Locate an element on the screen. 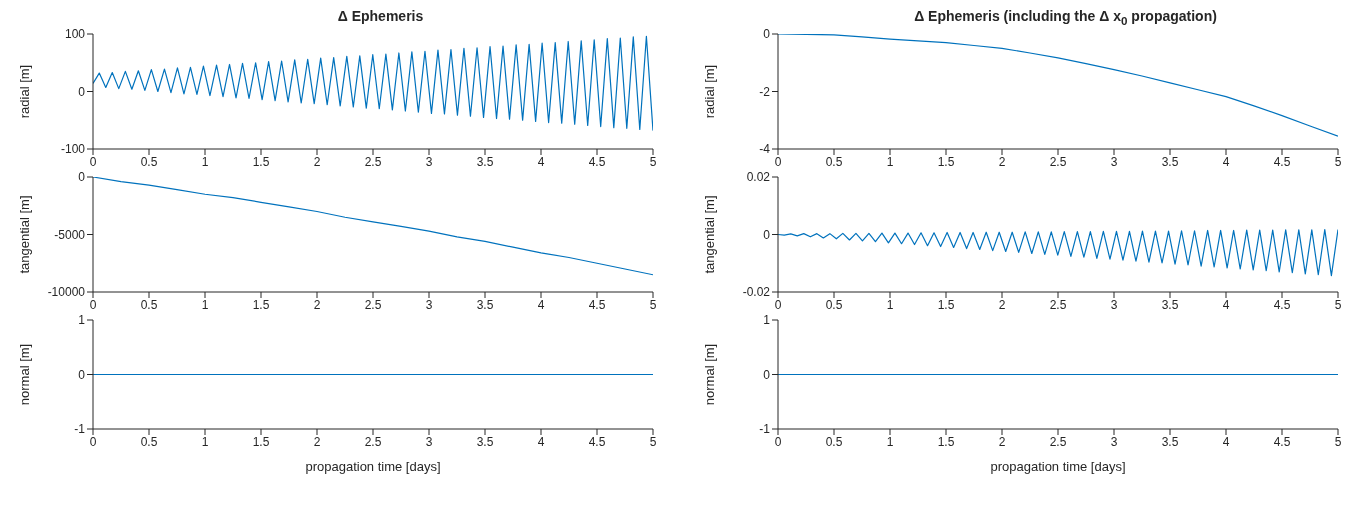 This screenshot has width=1363, height=513. y-tick-label: -4 is located at coordinates (765, 149).